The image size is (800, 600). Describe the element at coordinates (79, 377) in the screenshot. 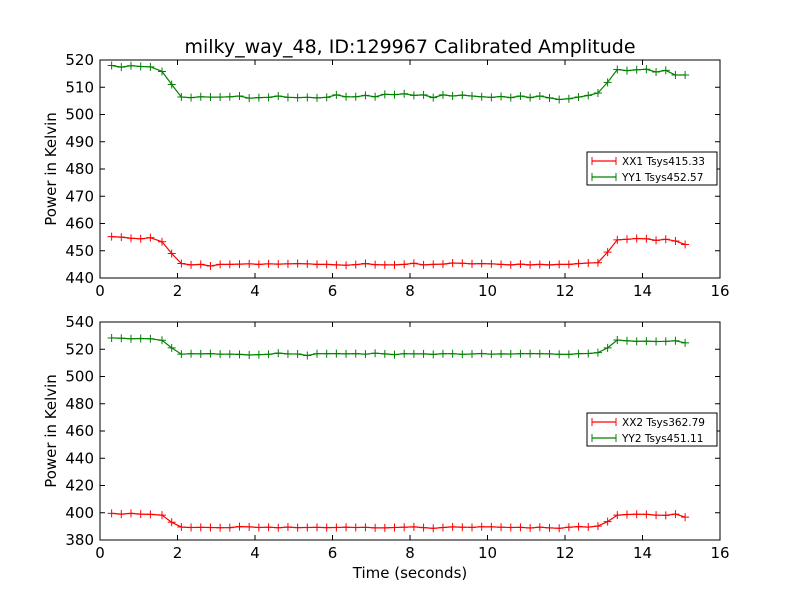

I see `y-tick-label: 500` at that location.